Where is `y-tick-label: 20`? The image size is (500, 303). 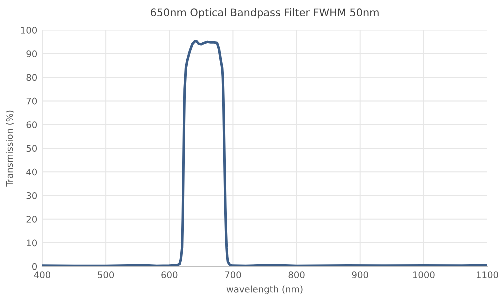
y-tick-label: 20 is located at coordinates (32, 219).